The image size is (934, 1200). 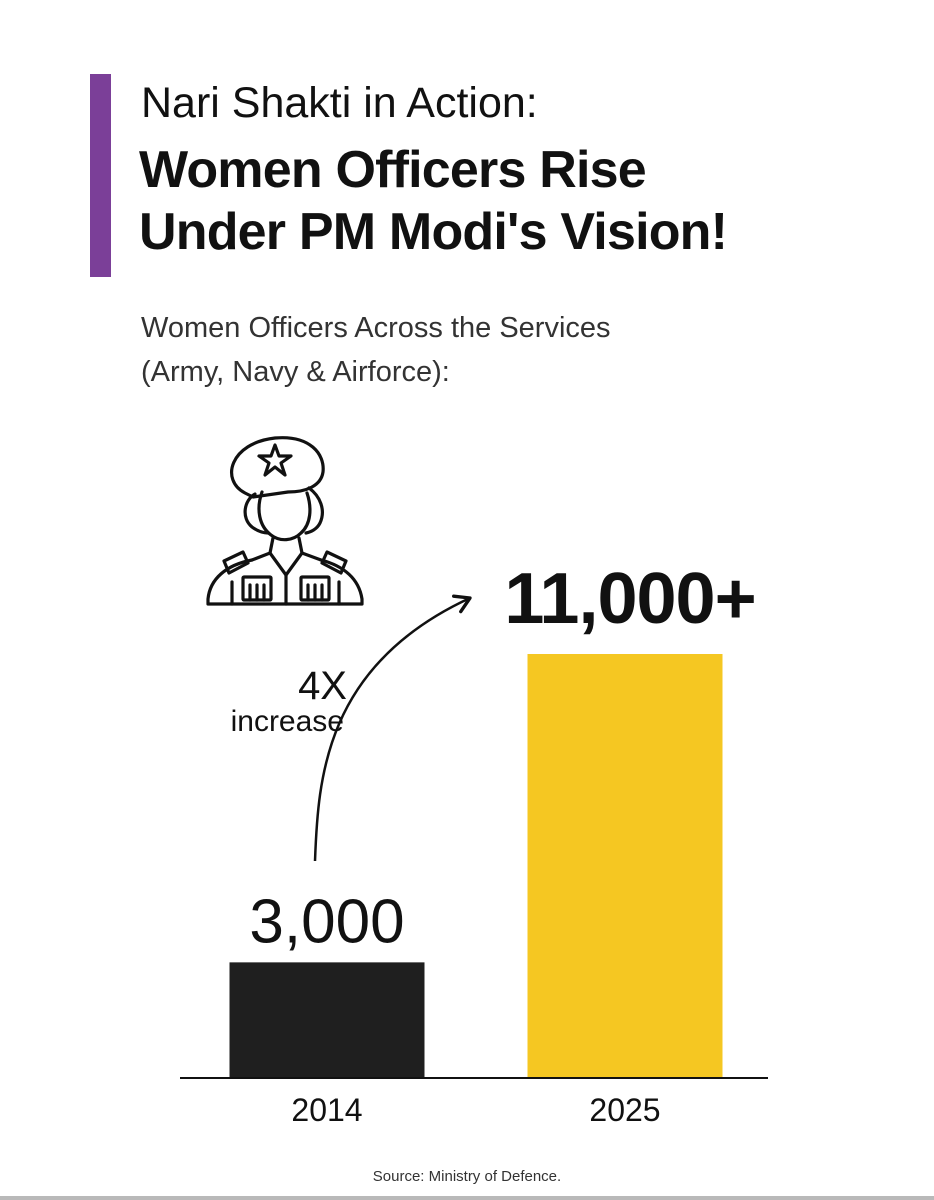 I want to click on x-tick-2014: 2014, so click(x=326, y=1110).